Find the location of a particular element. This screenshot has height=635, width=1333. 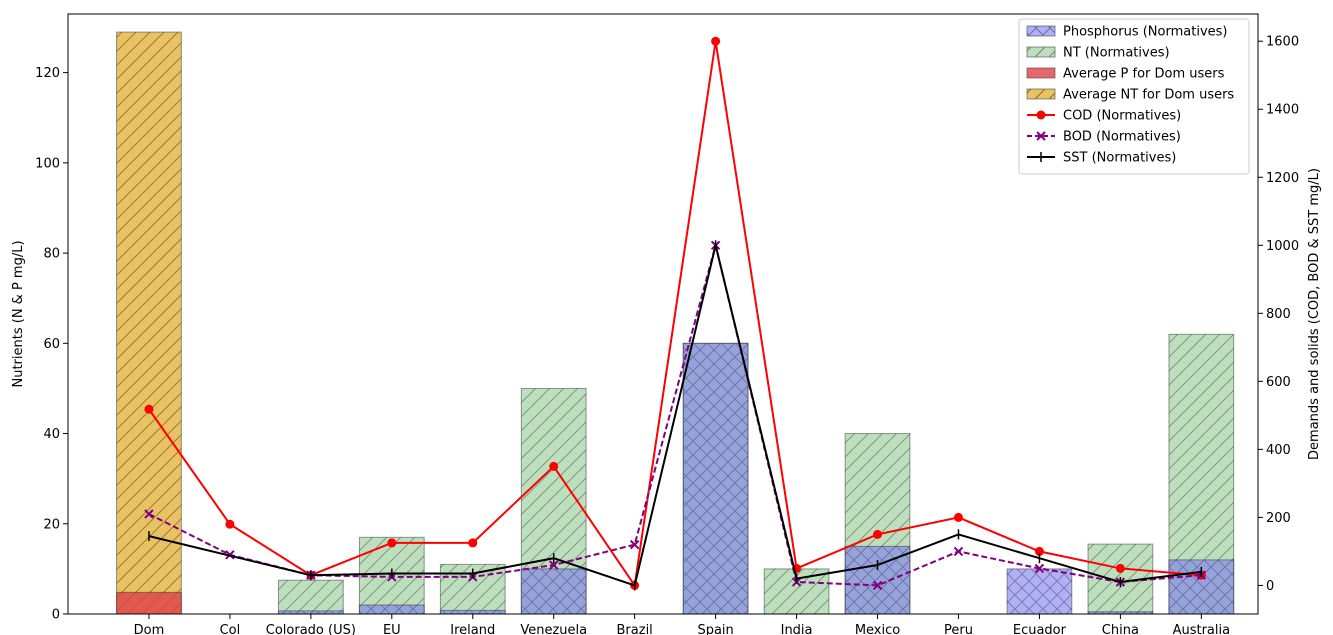

legend-item: COD (Normatives) is located at coordinates (1104, 116).